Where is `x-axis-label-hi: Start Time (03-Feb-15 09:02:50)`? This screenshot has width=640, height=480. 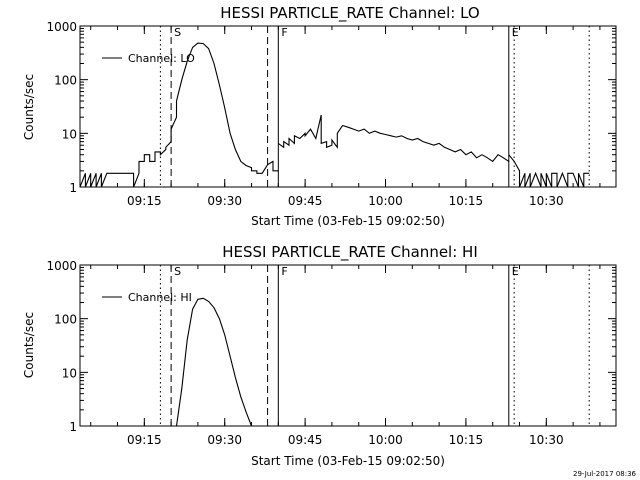 x-axis-label-hi: Start Time (03-Feb-15 09:02:50) is located at coordinates (348, 461).